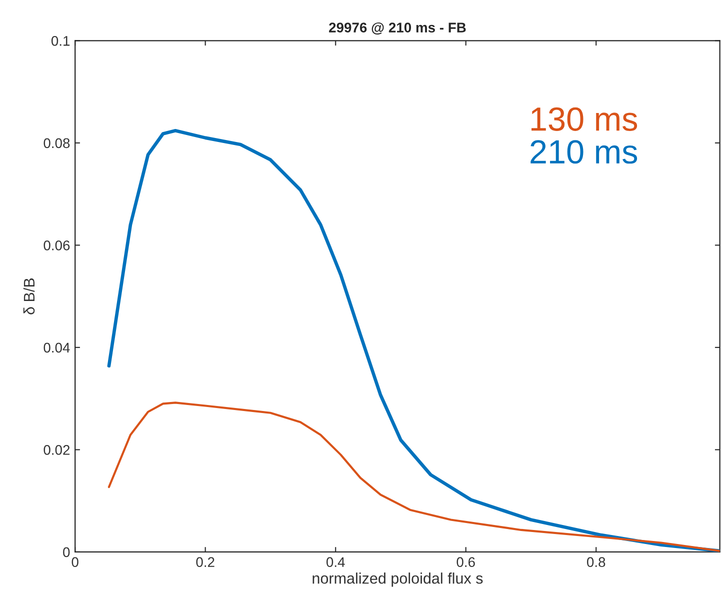  Describe the element at coordinates (66, 552) in the screenshot. I see `y-tick-label: 0` at that location.